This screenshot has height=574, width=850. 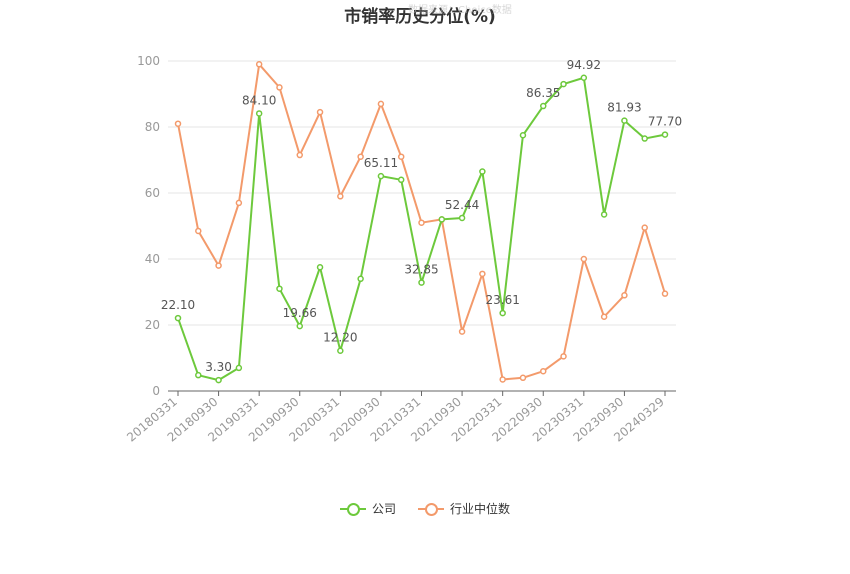 What do you see at coordinates (148, 61) in the screenshot?
I see `y-tick-label: 100` at bounding box center [148, 61].